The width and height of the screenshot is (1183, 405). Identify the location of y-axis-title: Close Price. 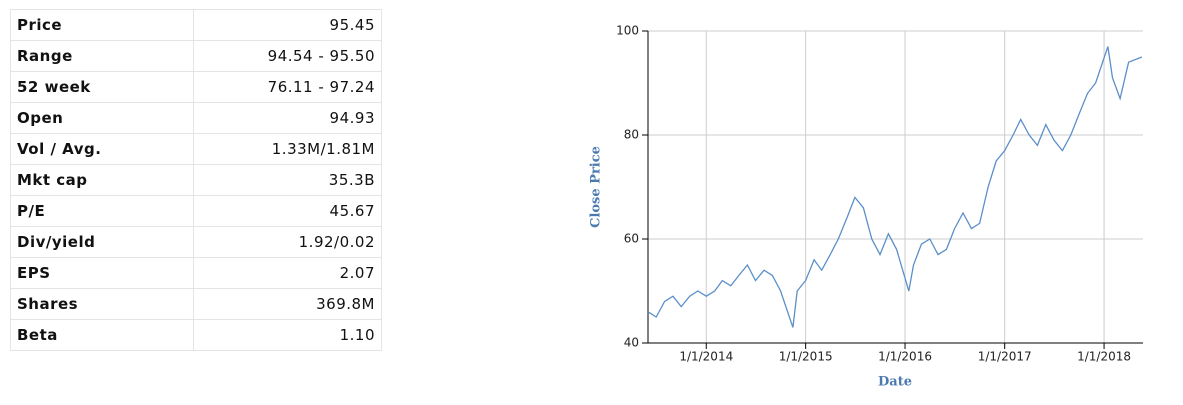
(596, 187).